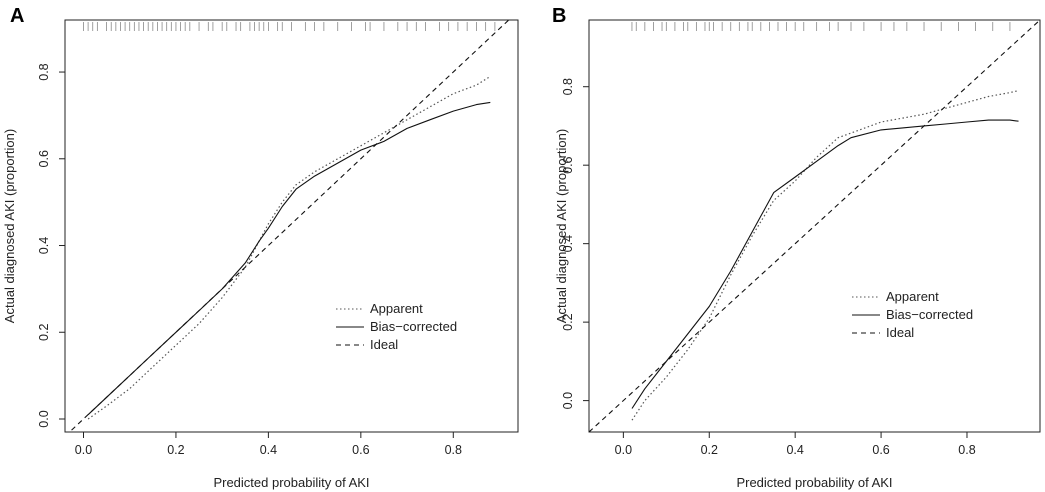 The image size is (1045, 492). What do you see at coordinates (559, 16) in the screenshot?
I see `panel-label: B` at bounding box center [559, 16].